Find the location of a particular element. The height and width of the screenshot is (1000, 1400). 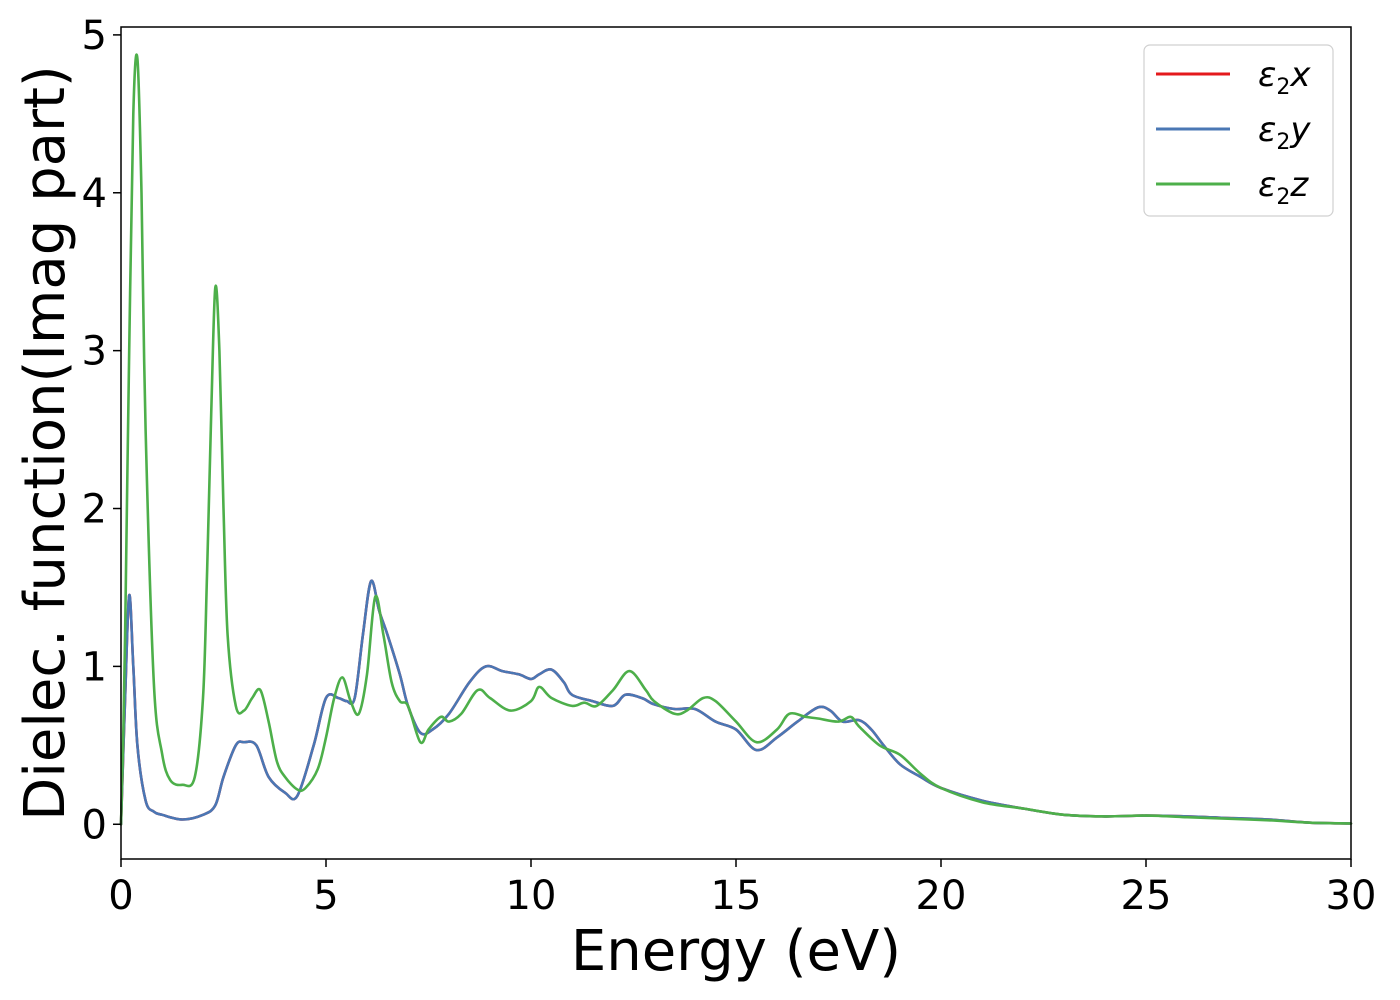

x-tick-label: 20 is located at coordinates (941, 896).